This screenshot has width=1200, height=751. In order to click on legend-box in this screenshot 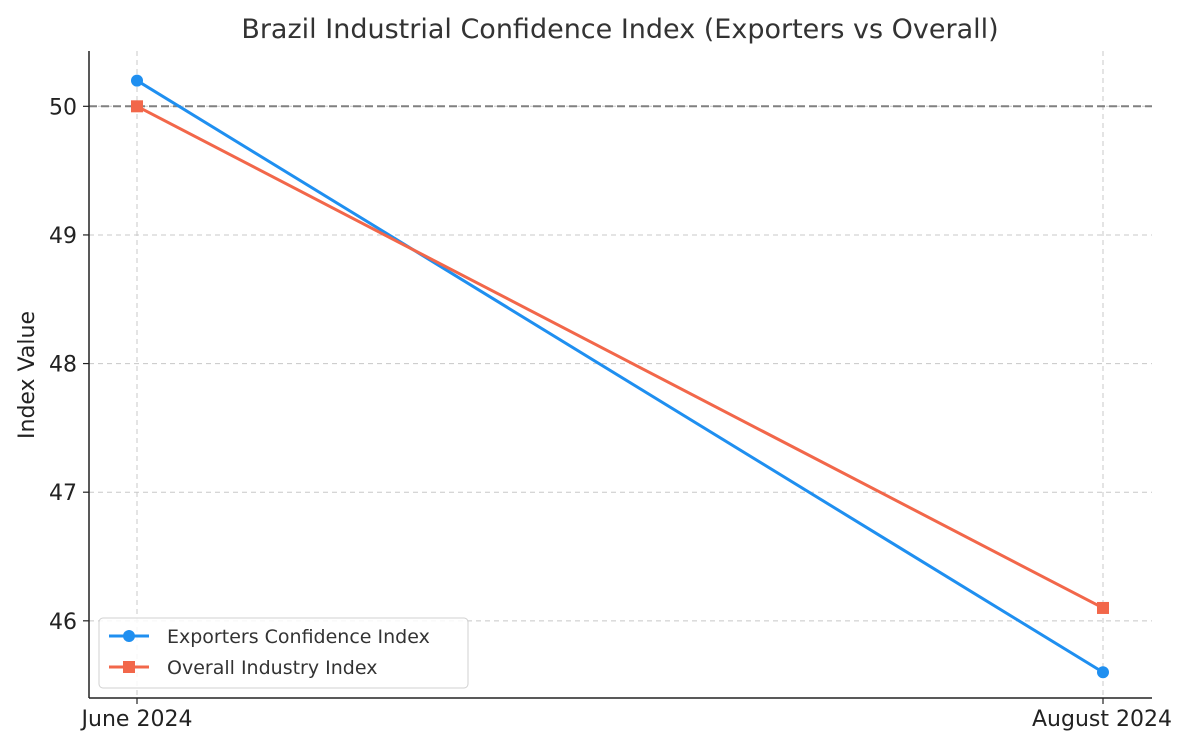, I will do `click(283, 653)`.